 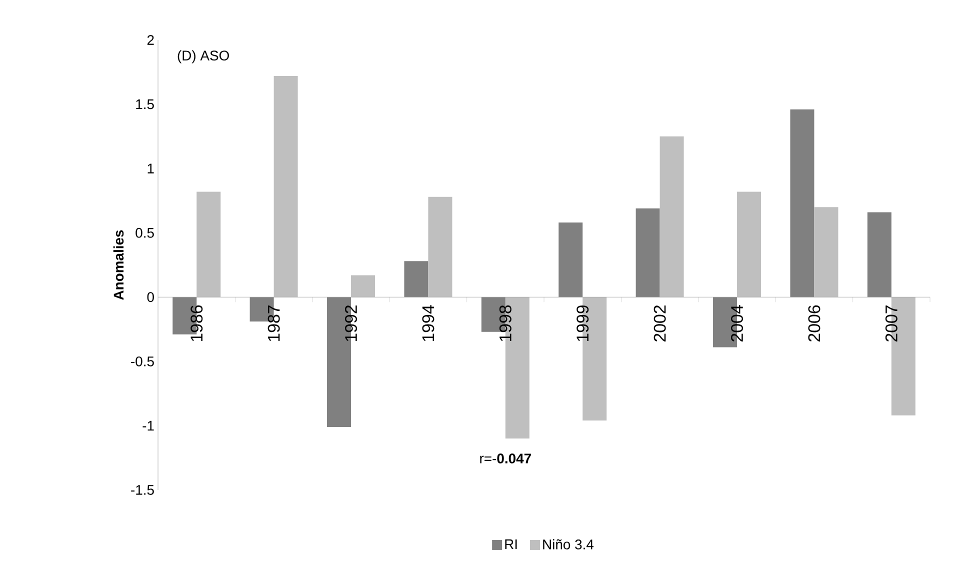 I want to click on y-axis-title: Anomalies, so click(x=118, y=265).